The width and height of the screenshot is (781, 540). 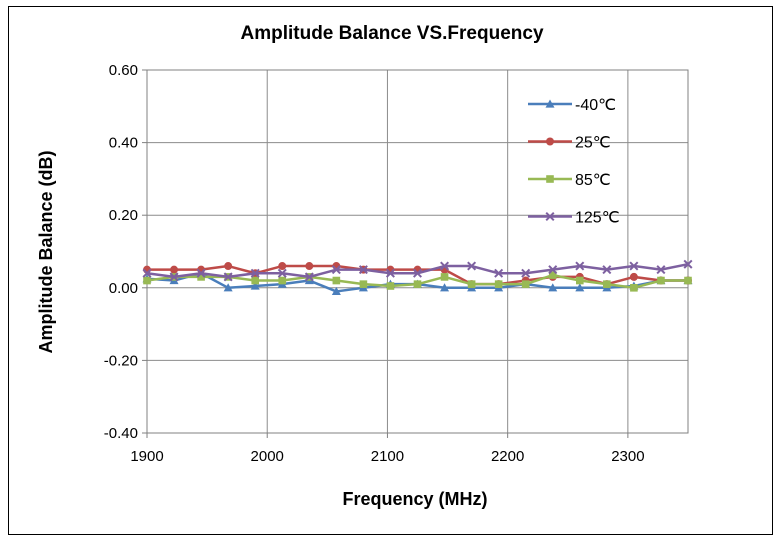 What do you see at coordinates (146, 456) in the screenshot?
I see `x-tick-label: 1900` at bounding box center [146, 456].